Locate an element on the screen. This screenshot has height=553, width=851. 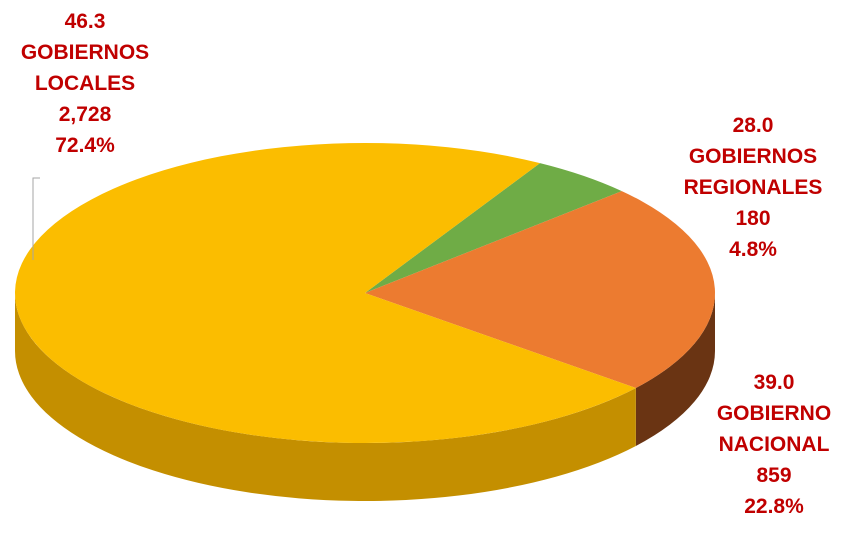
pie-slice-gobierno-nacional is located at coordinates (540, 289).